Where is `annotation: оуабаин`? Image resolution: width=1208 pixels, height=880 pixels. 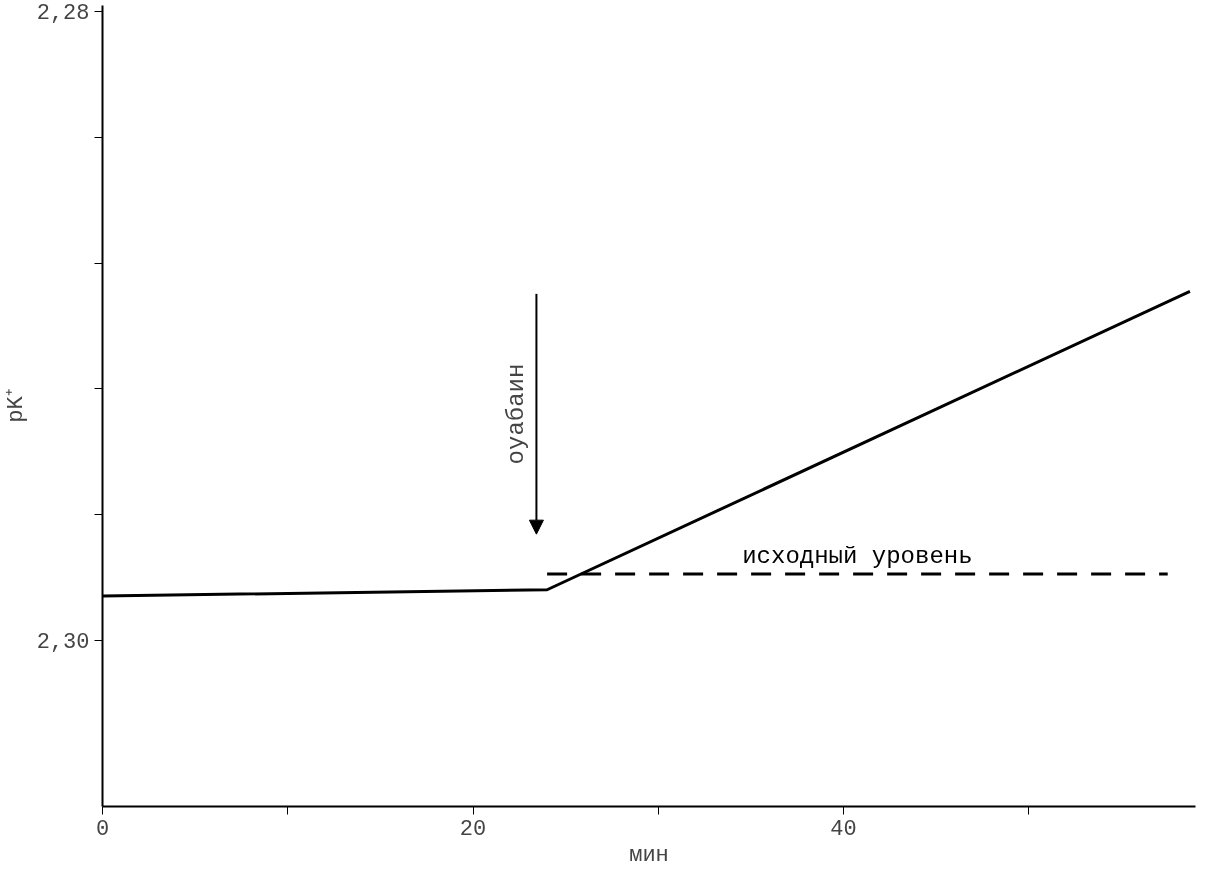
annotation: оуабаин is located at coordinates (517, 414).